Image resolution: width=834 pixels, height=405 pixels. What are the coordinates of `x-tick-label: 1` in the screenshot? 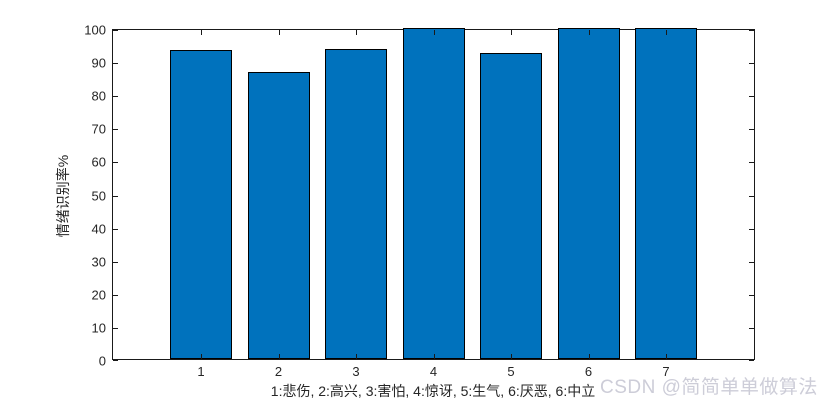 It's located at (201, 371).